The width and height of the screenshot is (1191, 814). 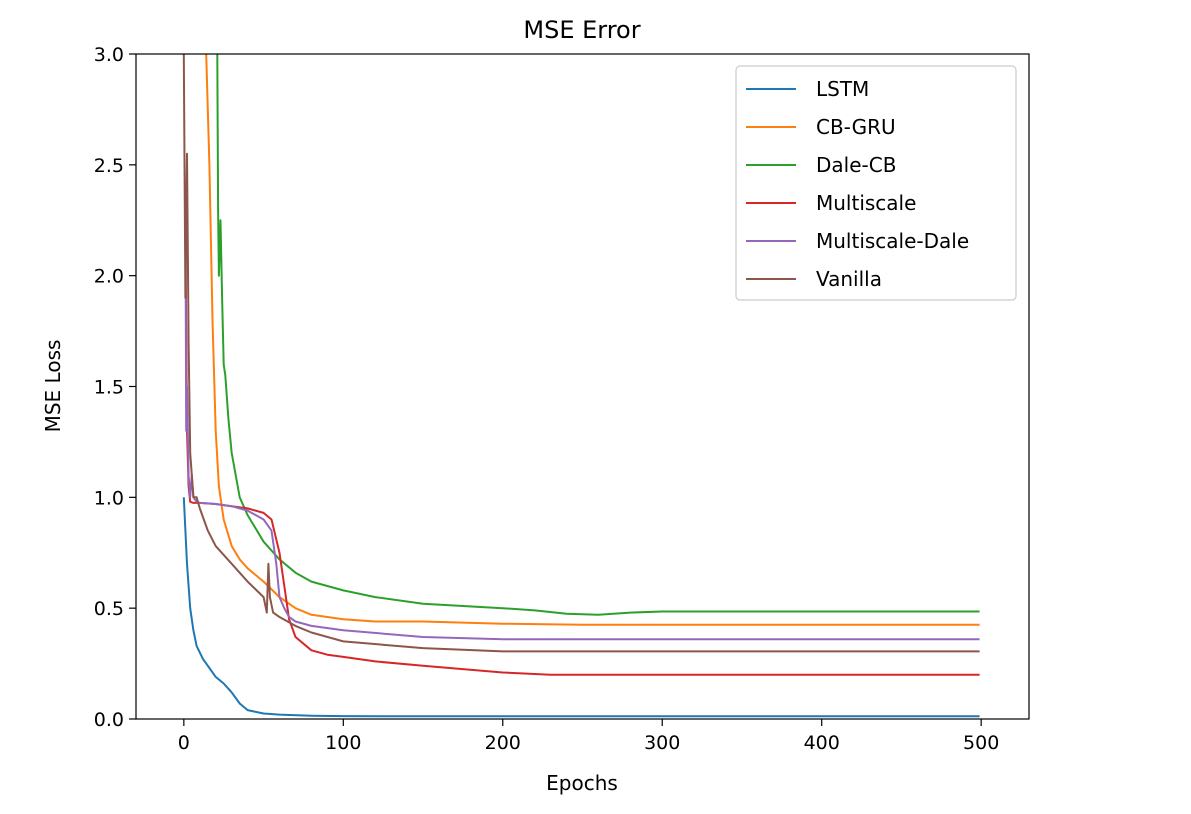 What do you see at coordinates (109, 498) in the screenshot?
I see `y-tick-label: 1.0` at bounding box center [109, 498].